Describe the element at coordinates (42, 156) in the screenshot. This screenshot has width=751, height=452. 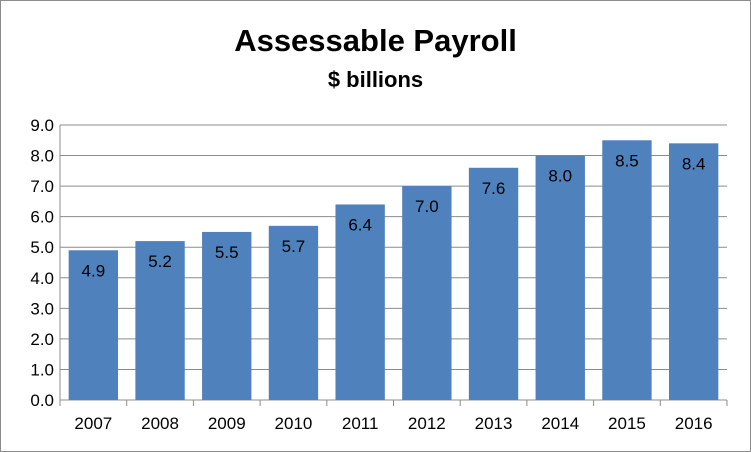
I see `y-tick-label: 8.0` at that location.